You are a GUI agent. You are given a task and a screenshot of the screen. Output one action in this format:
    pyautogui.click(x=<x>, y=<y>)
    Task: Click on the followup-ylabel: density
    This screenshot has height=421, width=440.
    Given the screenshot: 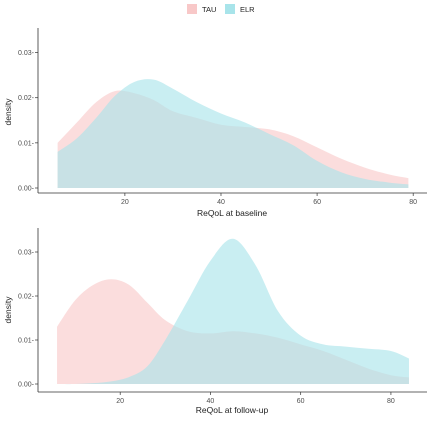 What is the action you would take?
    pyautogui.click(x=8, y=310)
    